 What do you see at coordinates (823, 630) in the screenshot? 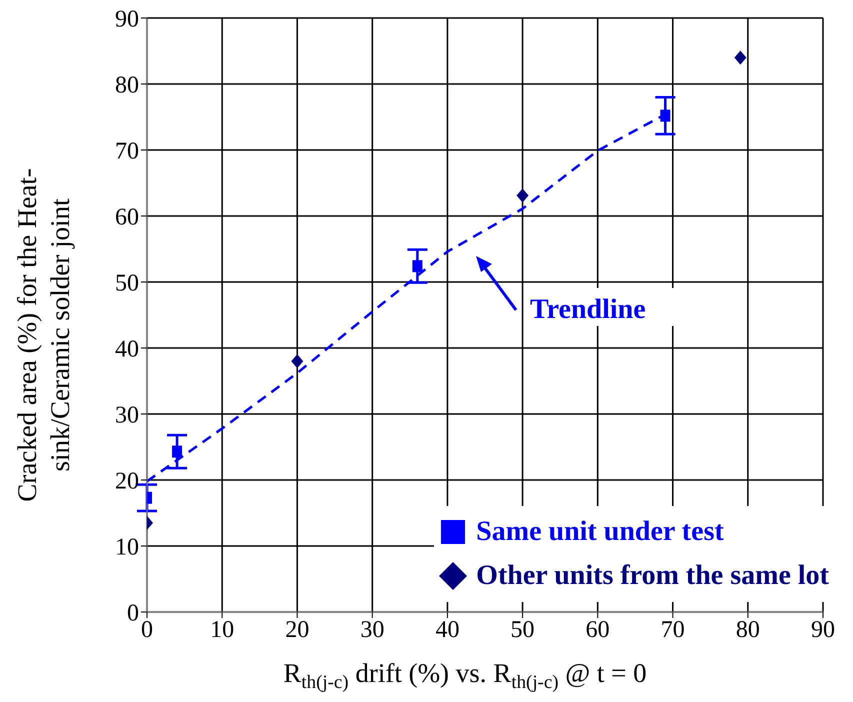
I see `x-tick-label: 90` at bounding box center [823, 630].